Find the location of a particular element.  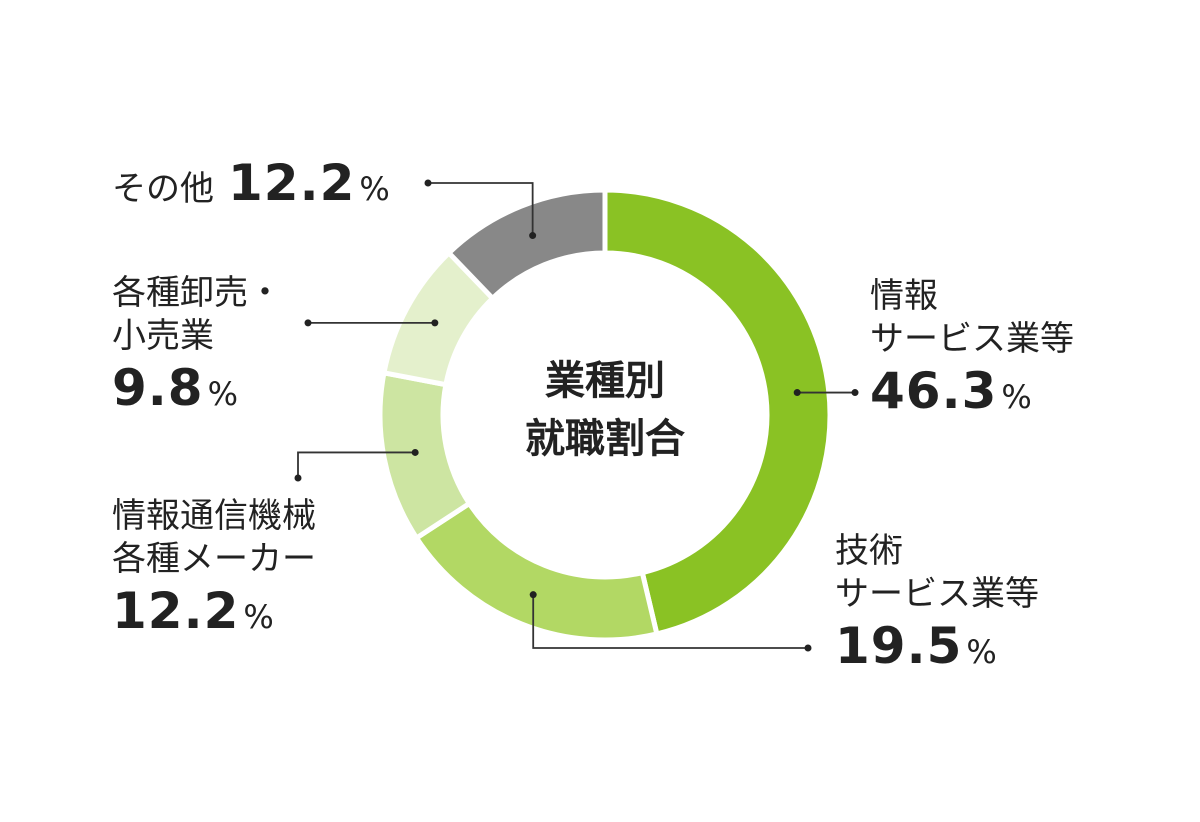

slice-label-other: その他 12.2% is located at coordinates (251, 183).